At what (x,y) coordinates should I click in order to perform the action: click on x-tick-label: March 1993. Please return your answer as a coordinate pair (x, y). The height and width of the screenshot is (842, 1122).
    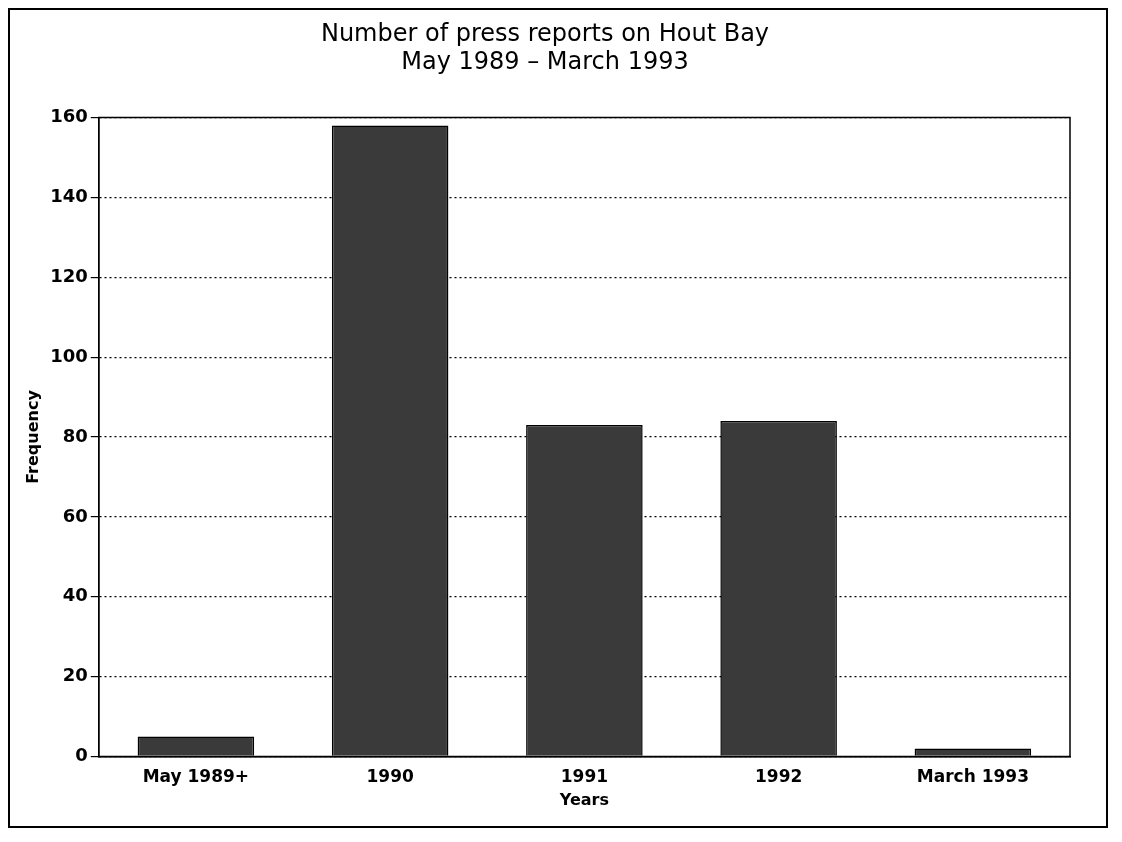
    Looking at the image, I should click on (972, 776).